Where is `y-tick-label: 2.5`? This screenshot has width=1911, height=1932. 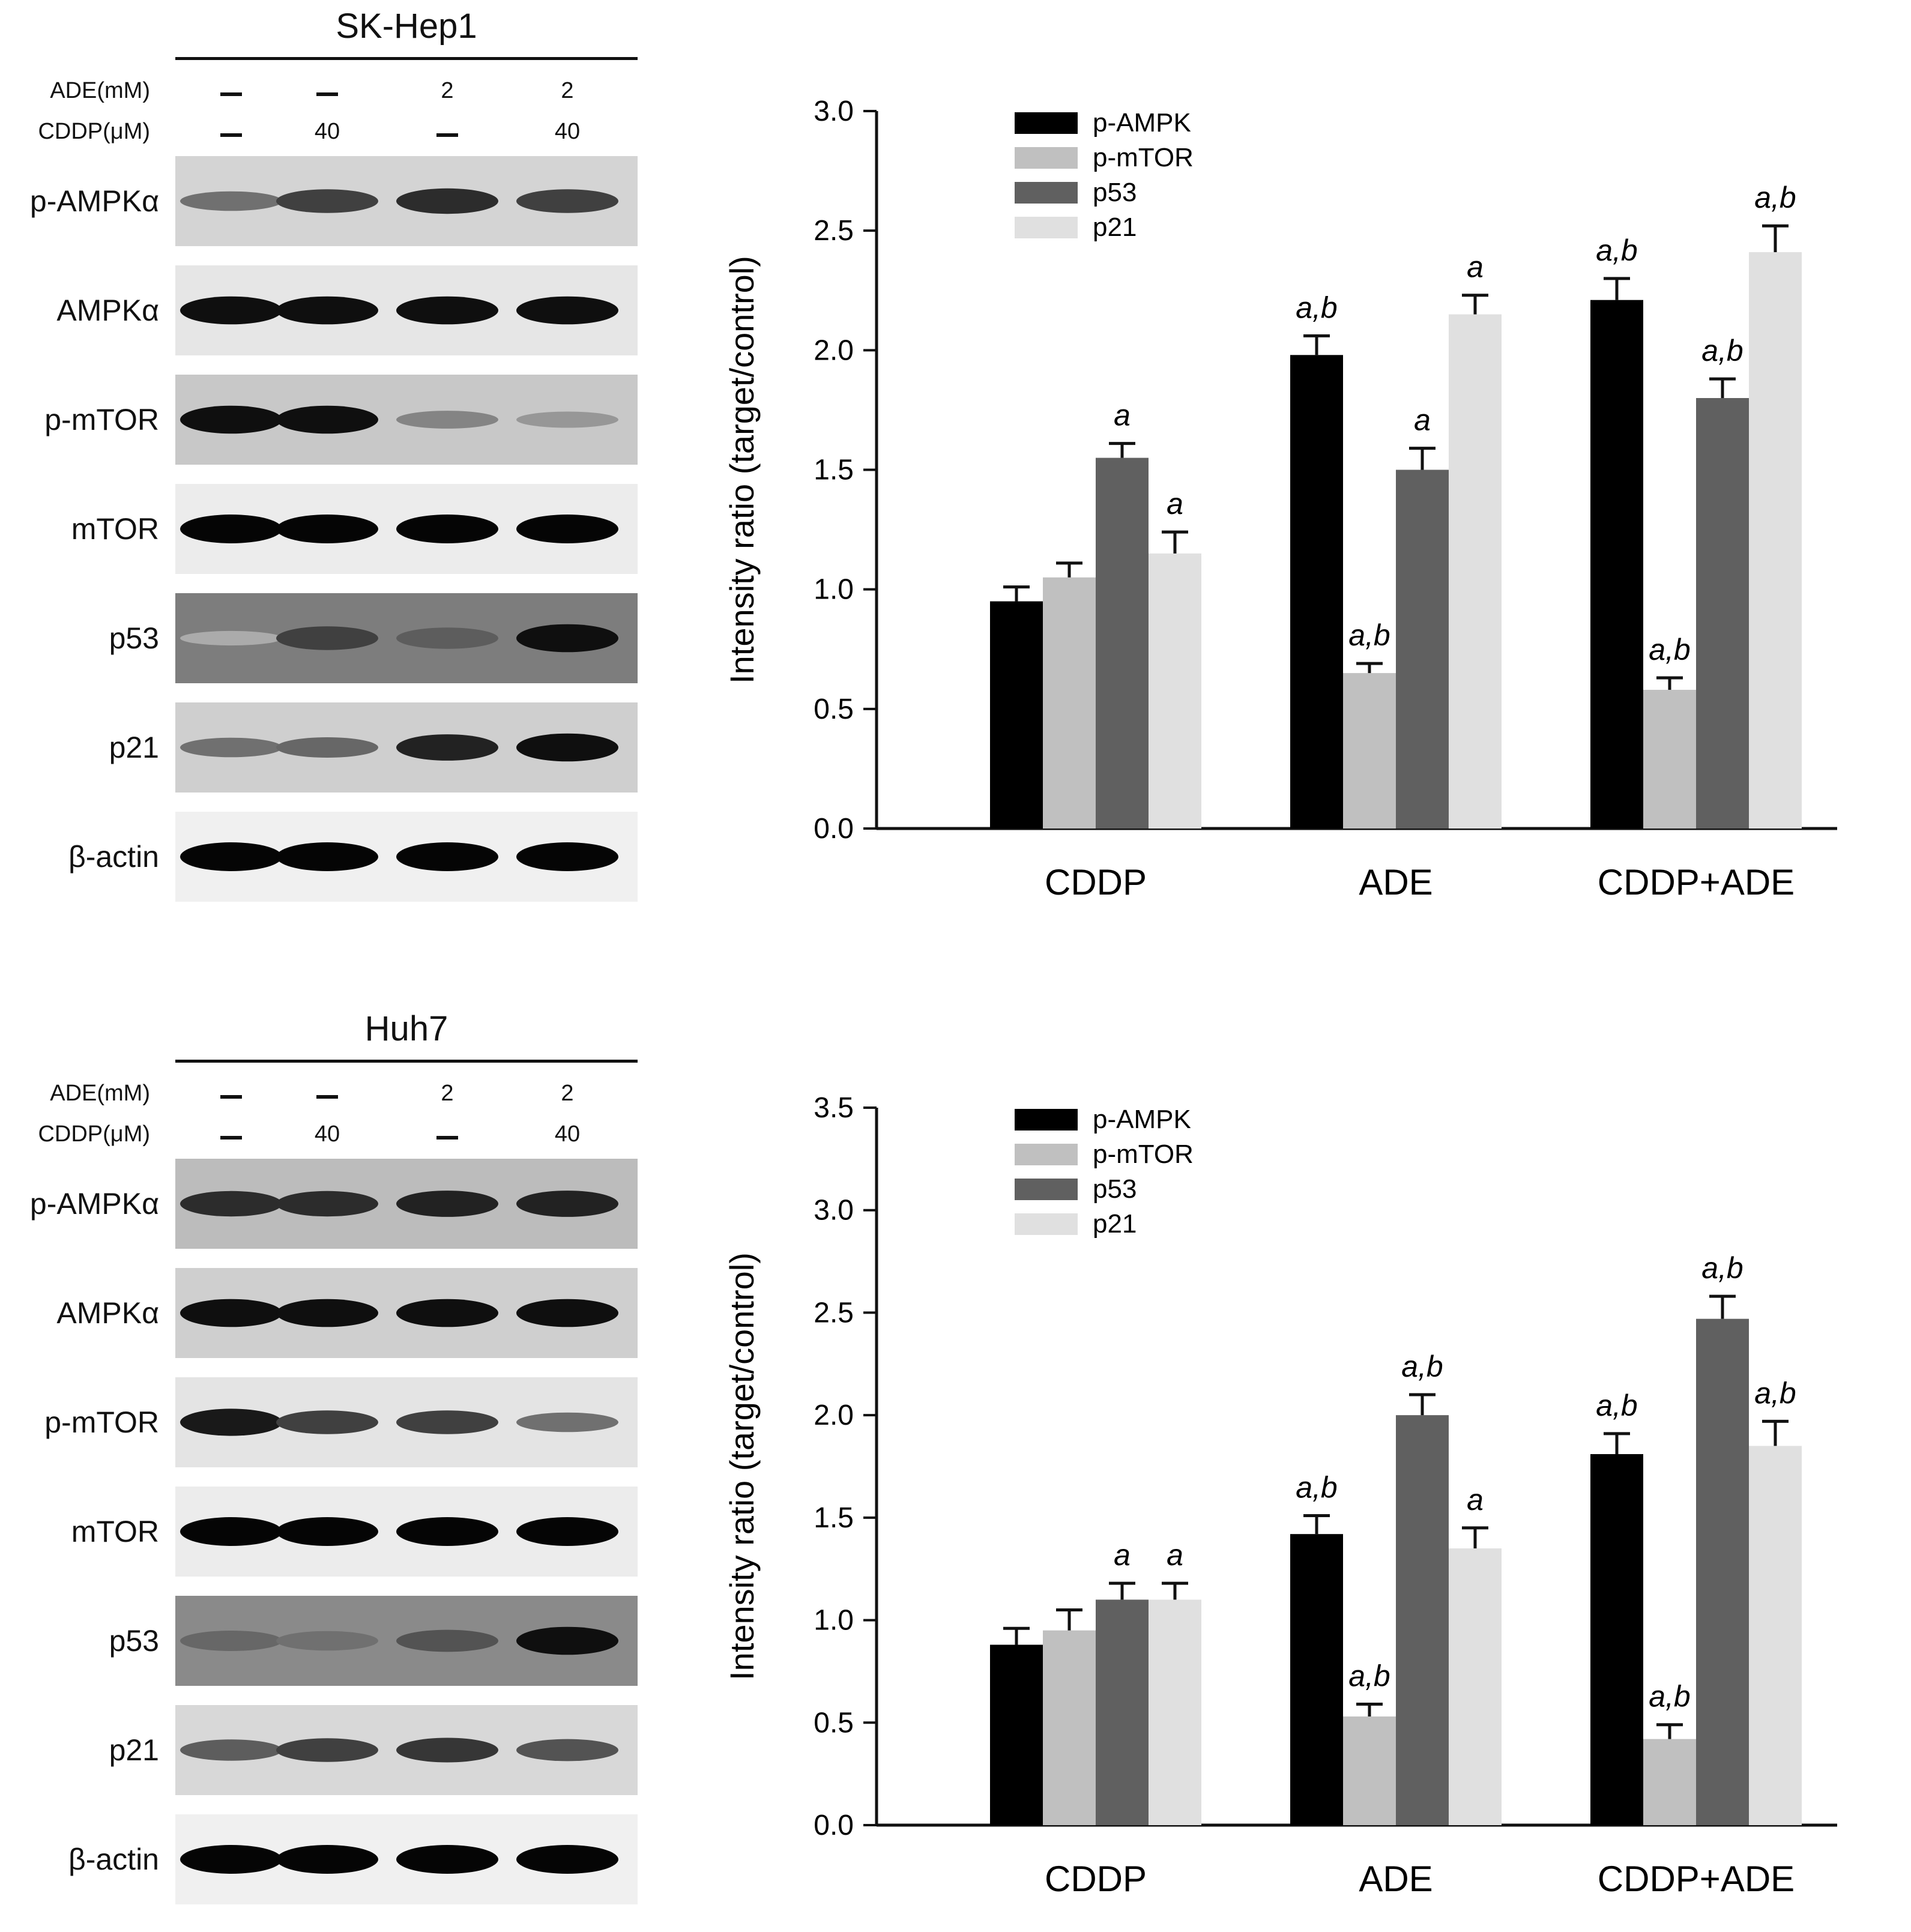 y-tick-label: 2.5 is located at coordinates (834, 1313).